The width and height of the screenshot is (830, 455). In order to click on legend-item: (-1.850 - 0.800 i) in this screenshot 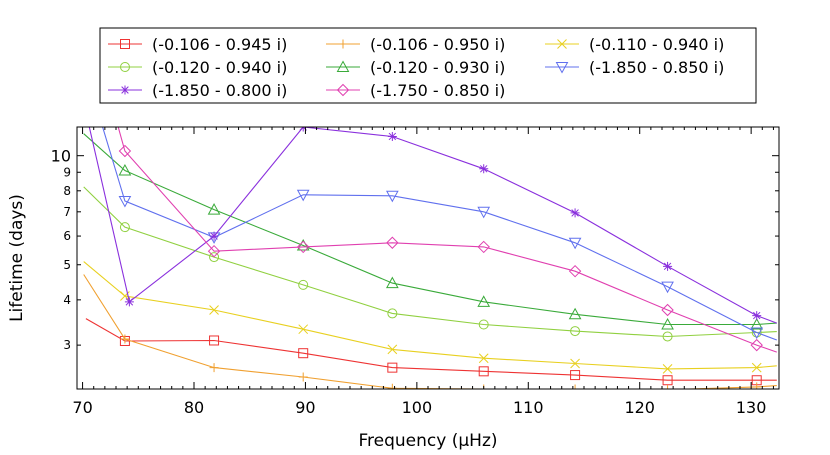, I will do `click(197, 90)`.